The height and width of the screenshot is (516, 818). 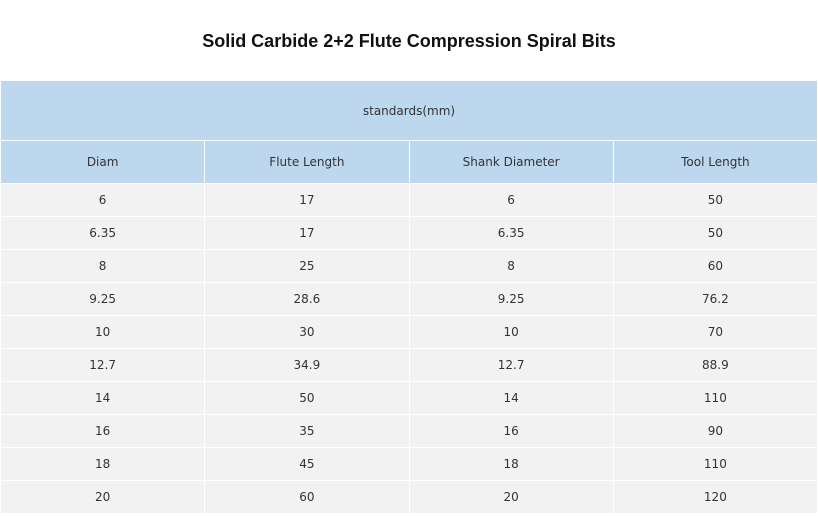 I want to click on group-header: standards(mm), so click(x=409, y=110).